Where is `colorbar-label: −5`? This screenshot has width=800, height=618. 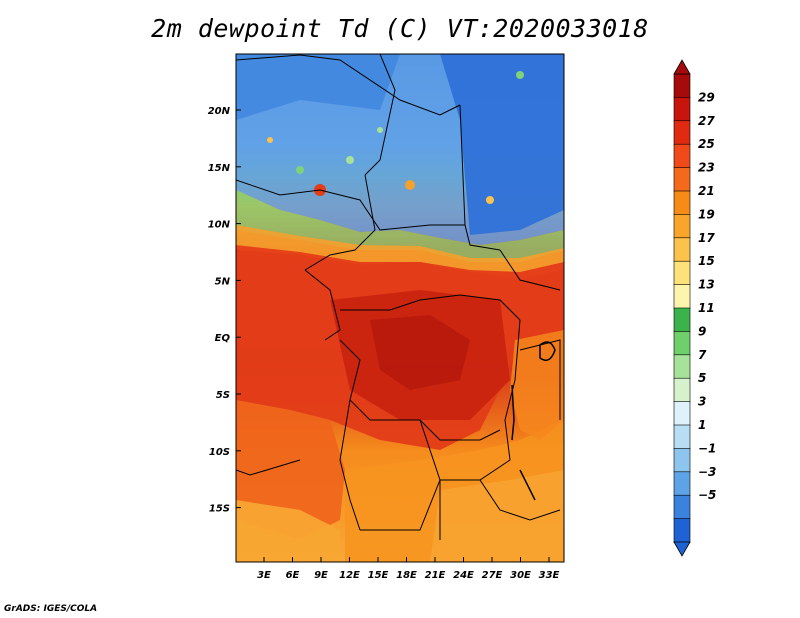
colorbar-label: −5 is located at coordinates (707, 495).